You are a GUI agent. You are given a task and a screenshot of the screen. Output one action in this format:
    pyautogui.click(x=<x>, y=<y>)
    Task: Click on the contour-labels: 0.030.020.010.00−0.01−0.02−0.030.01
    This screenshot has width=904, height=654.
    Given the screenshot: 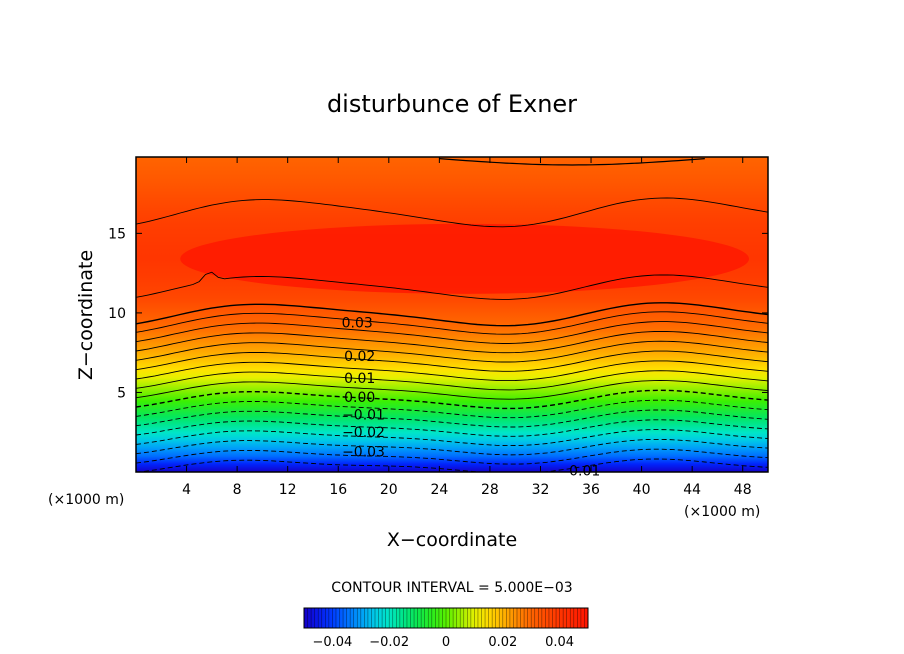 What is the action you would take?
    pyautogui.click(x=471, y=397)
    